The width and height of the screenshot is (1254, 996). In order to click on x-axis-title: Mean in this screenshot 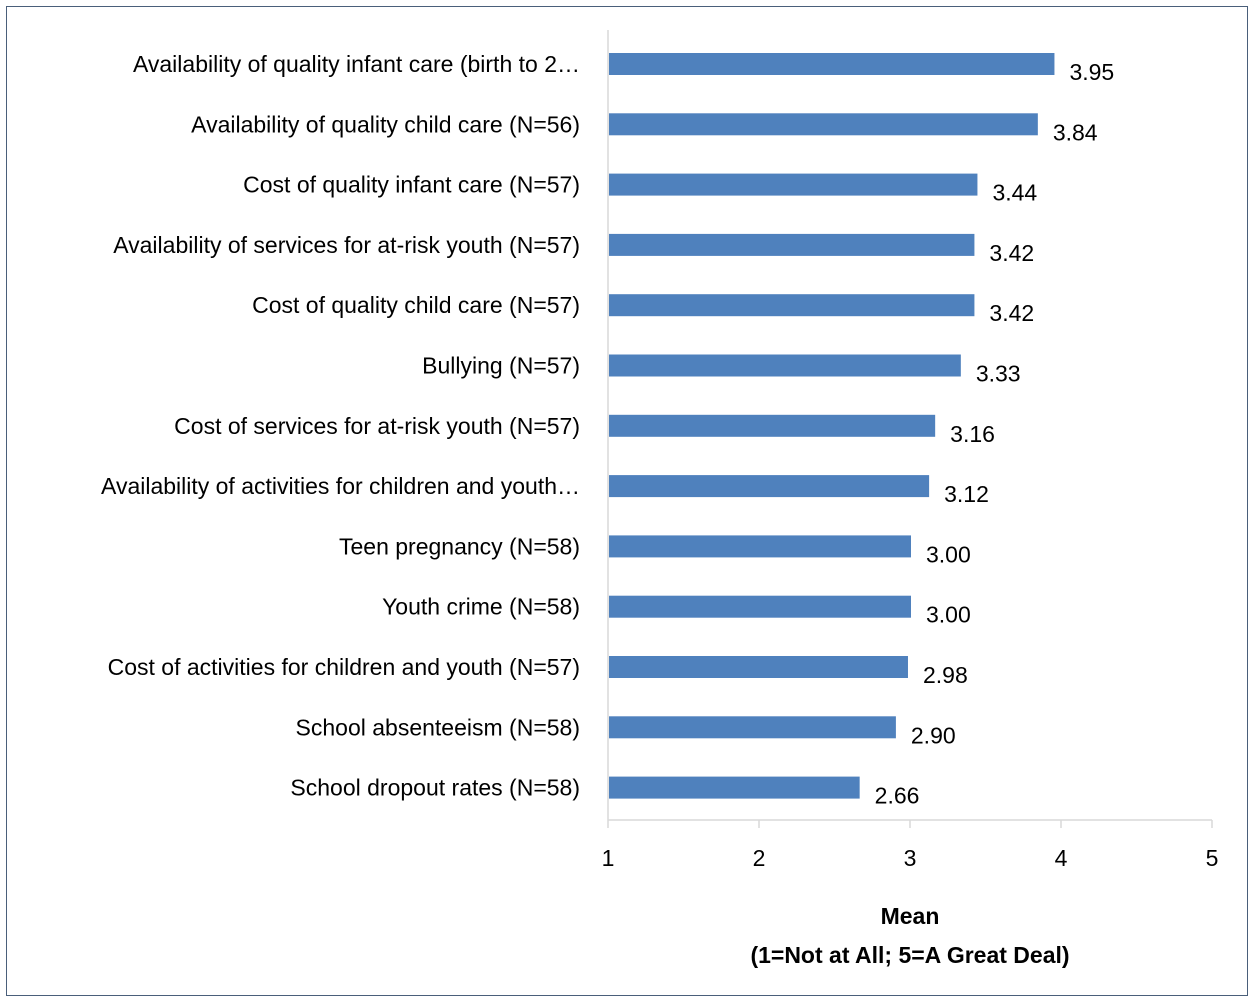, I will do `click(910, 916)`.